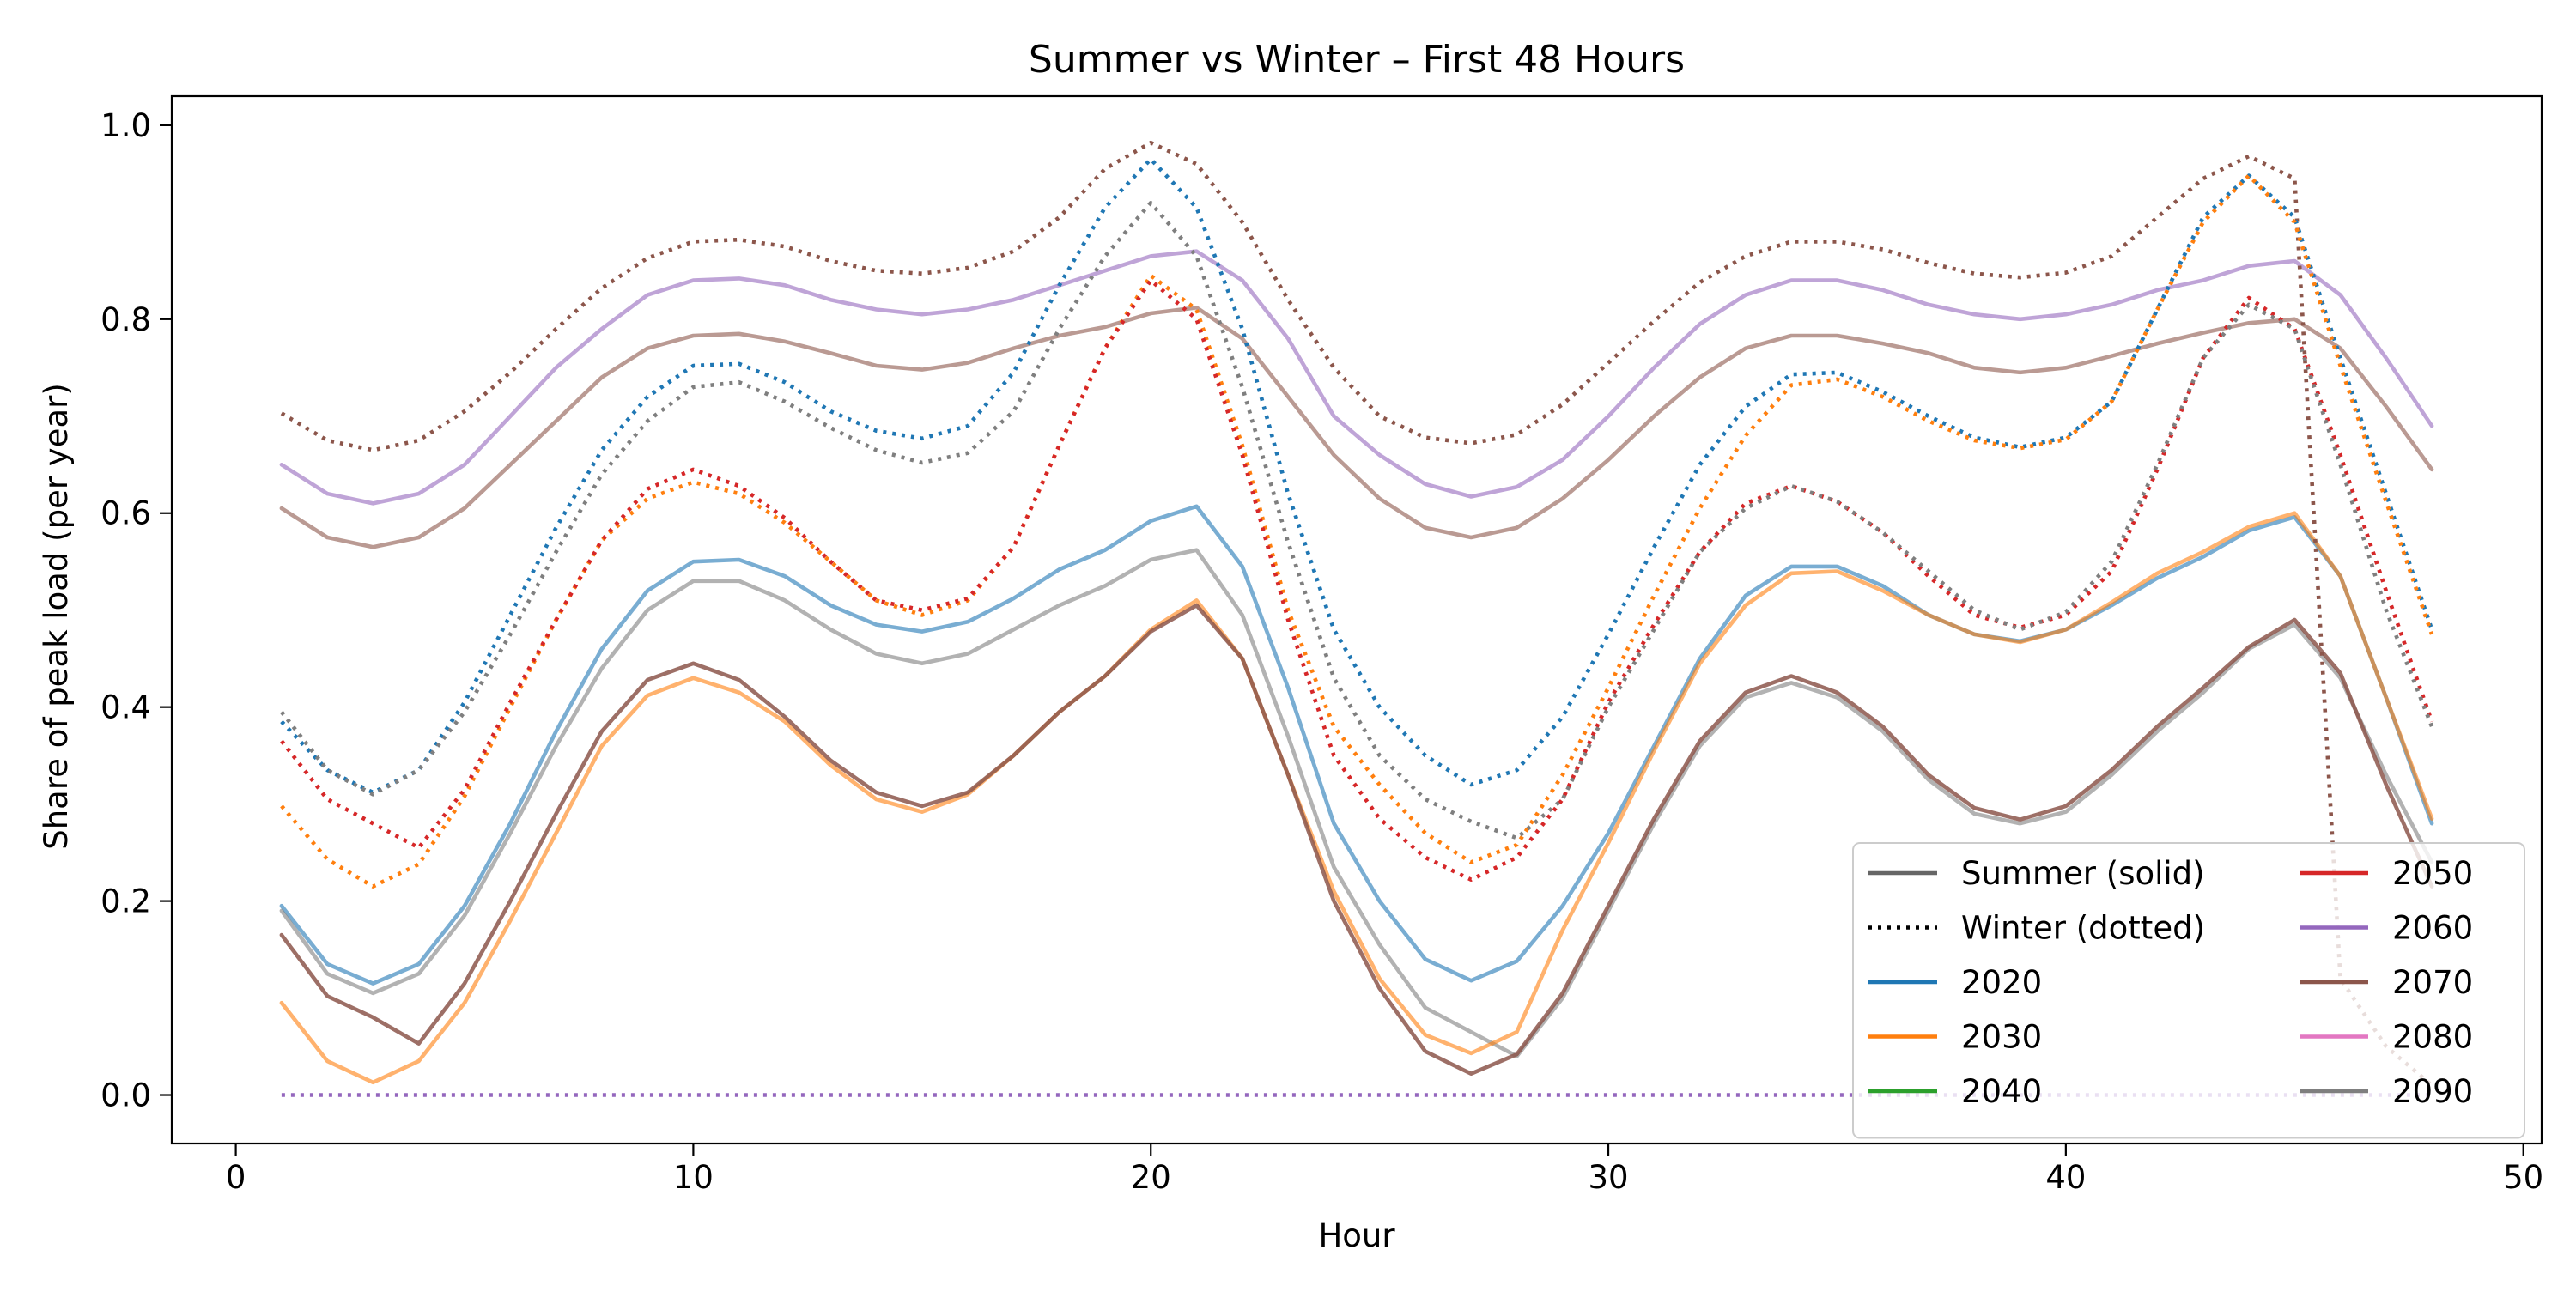 This screenshot has height=1292, width=2576. Describe the element at coordinates (126, 1095) in the screenshot. I see `y-tick-label: 0.0` at that location.